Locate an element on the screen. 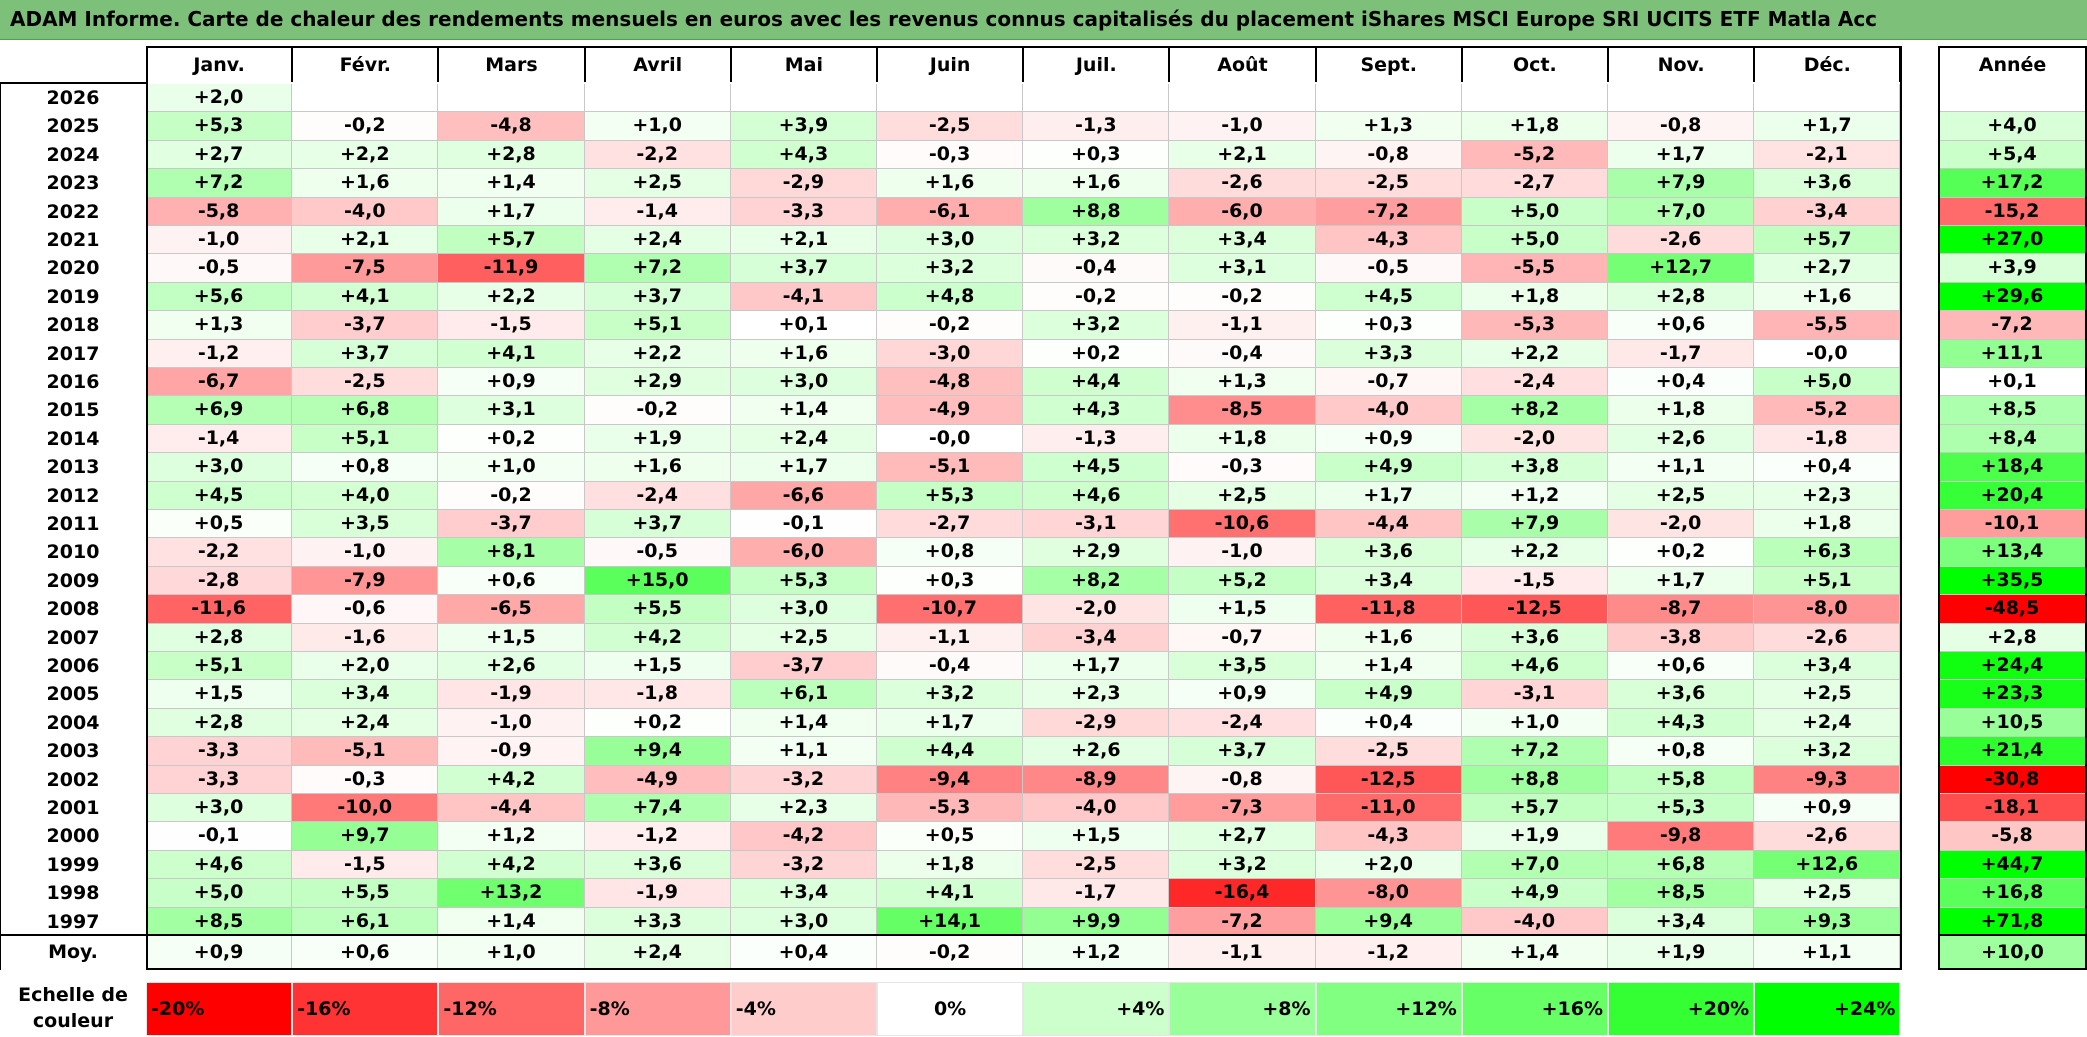 The width and height of the screenshot is (2087, 1037). average-cell: -1,2 is located at coordinates (1388, 953).